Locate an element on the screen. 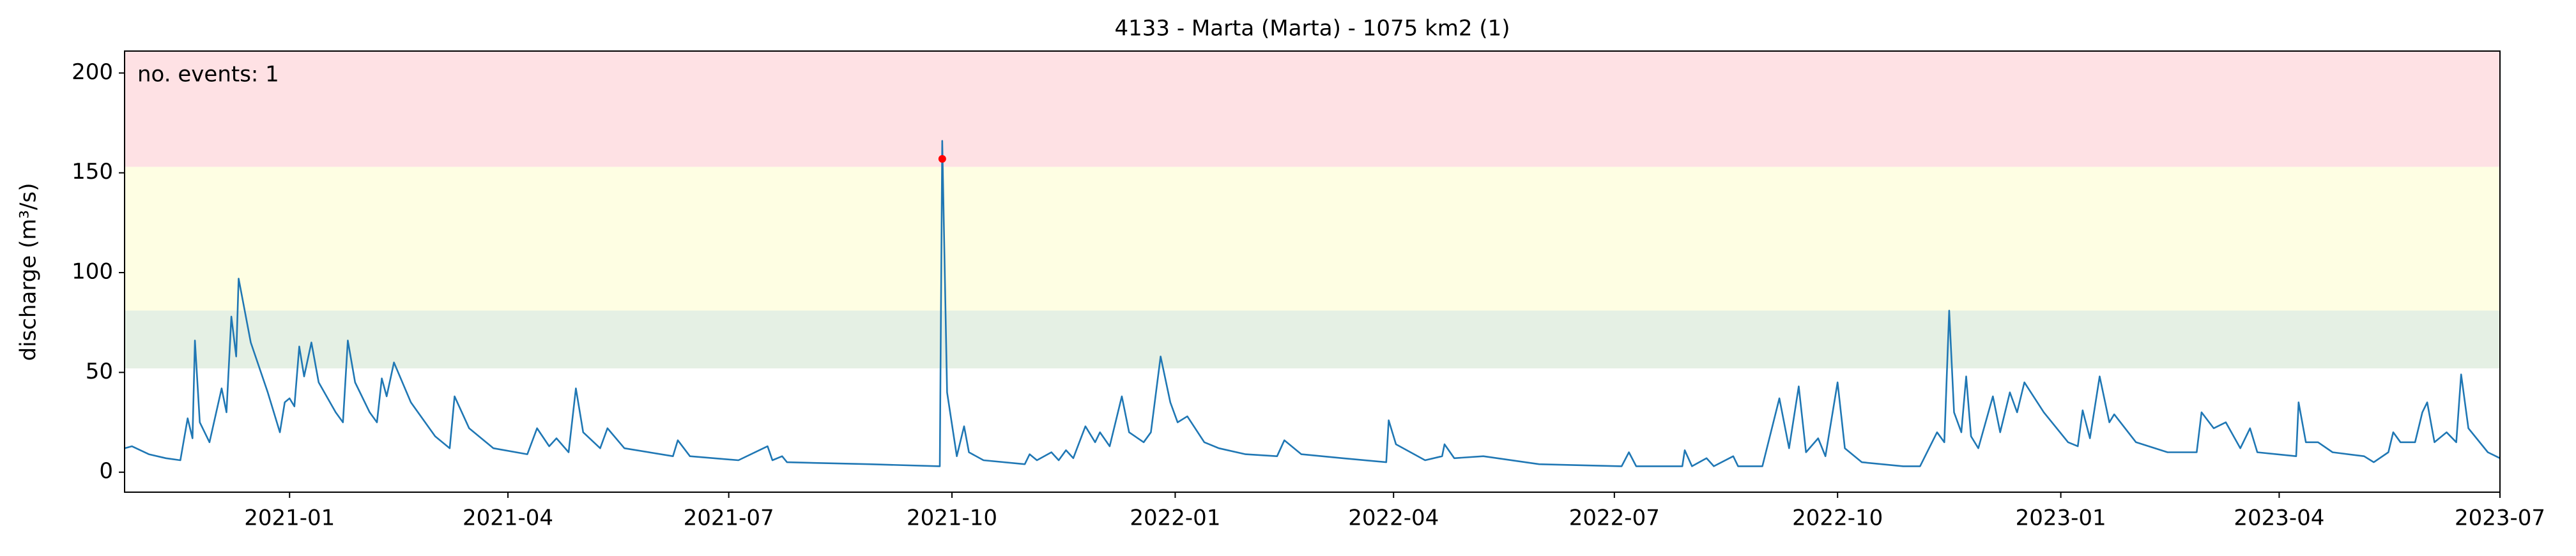  x-tick-label: 2021-10 is located at coordinates (952, 519).